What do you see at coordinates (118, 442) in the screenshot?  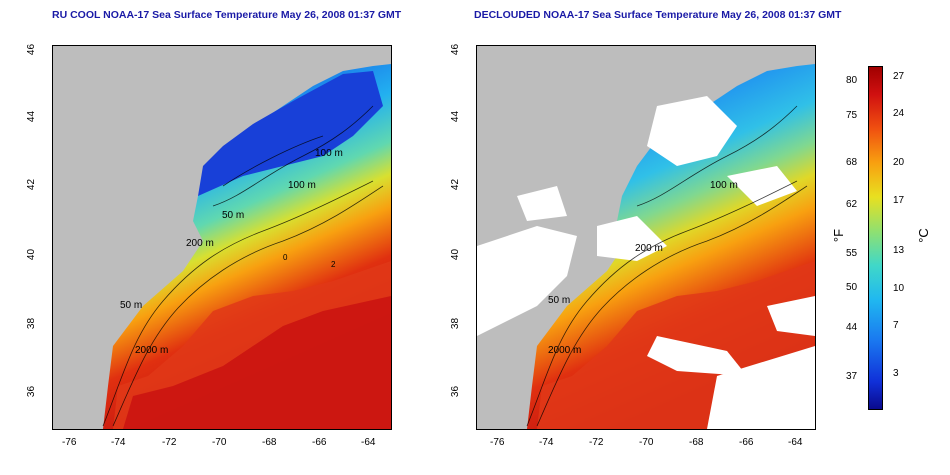 I see `left-x-tick-1: -74` at bounding box center [118, 442].